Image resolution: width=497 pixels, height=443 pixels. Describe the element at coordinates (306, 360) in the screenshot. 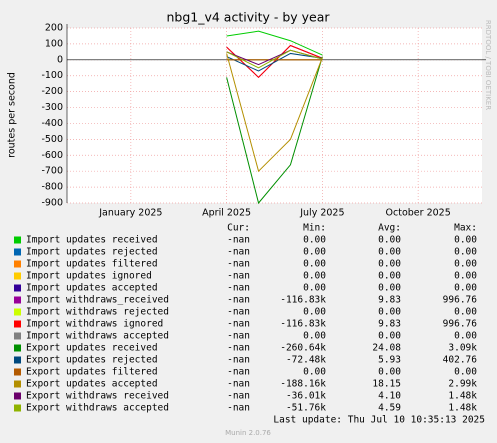

I see `legend-min: -72.48k` at that location.